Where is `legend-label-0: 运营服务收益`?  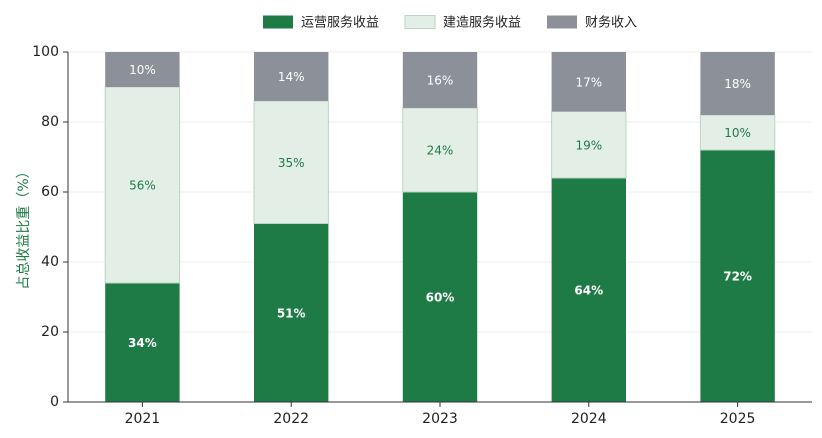
legend-label-0: 运营服务收益 is located at coordinates (340, 23).